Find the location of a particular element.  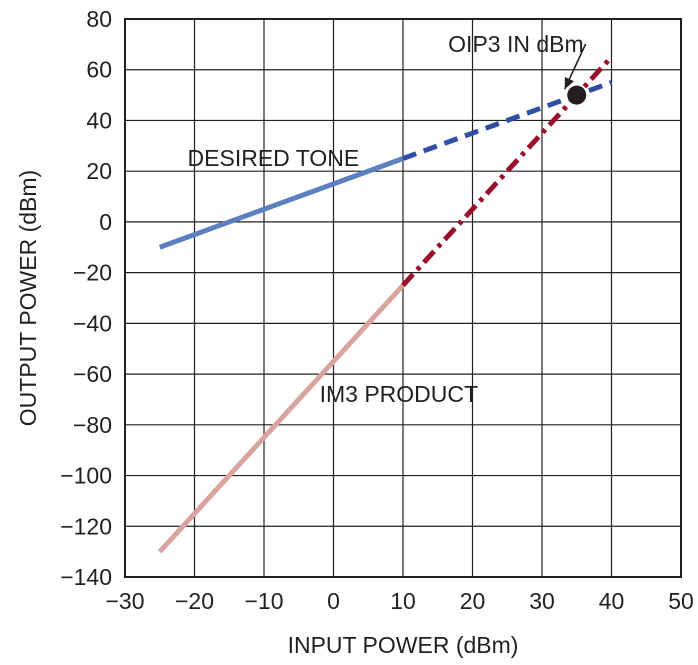

x-tick-label: 30 is located at coordinates (542, 601).